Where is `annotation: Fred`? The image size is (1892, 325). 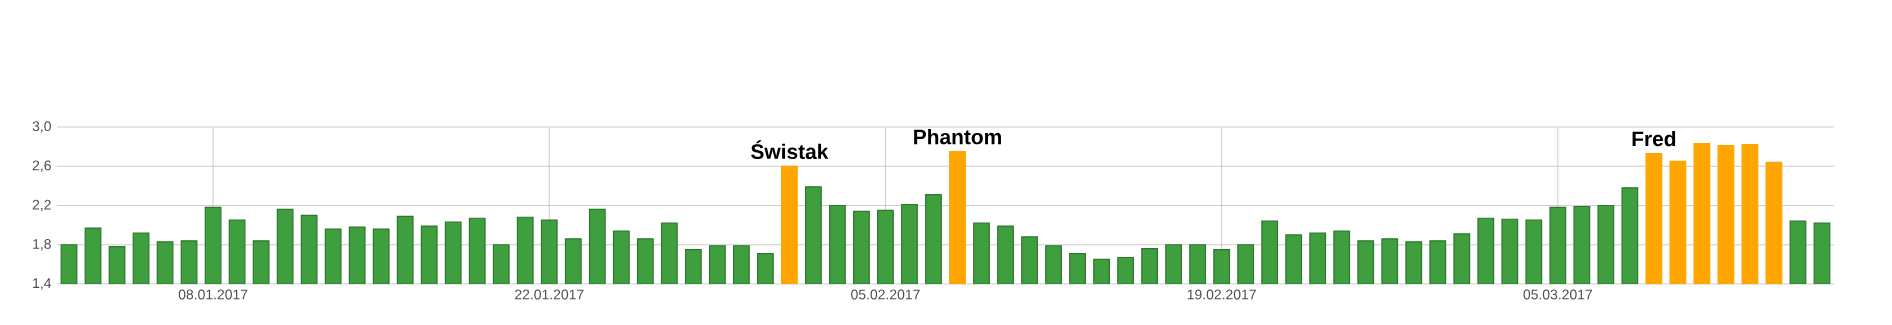 annotation: Fred is located at coordinates (1654, 138).